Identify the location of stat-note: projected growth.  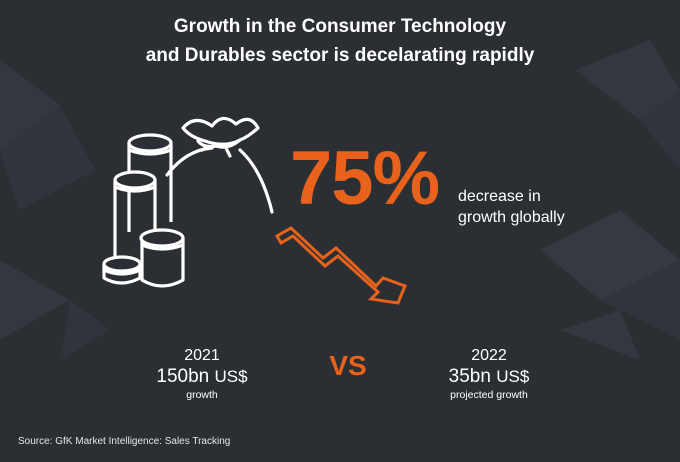
(489, 395).